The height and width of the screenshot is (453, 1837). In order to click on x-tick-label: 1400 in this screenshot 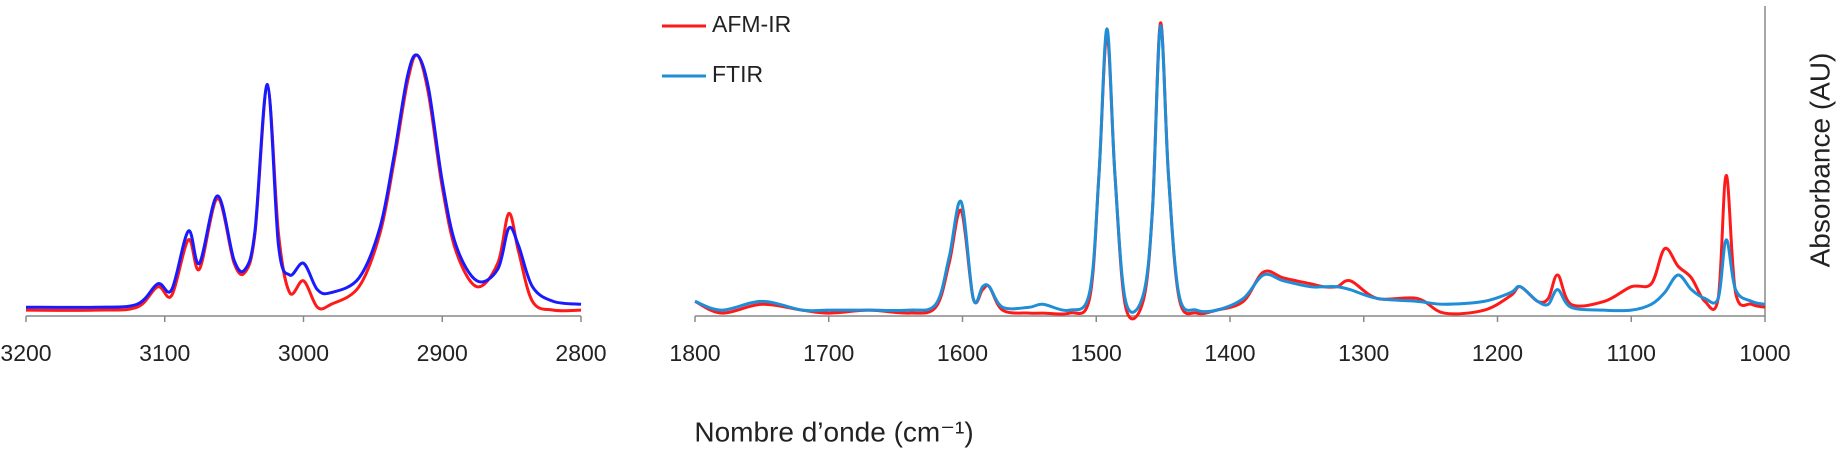, I will do `click(1229, 353)`.